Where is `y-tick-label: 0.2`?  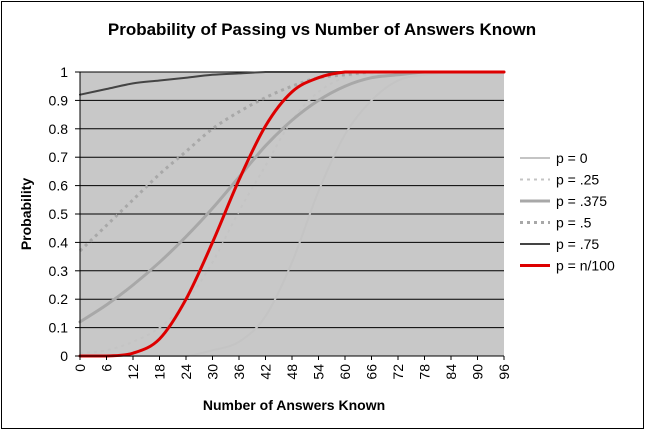 y-tick-label: 0.2 is located at coordinates (59, 299).